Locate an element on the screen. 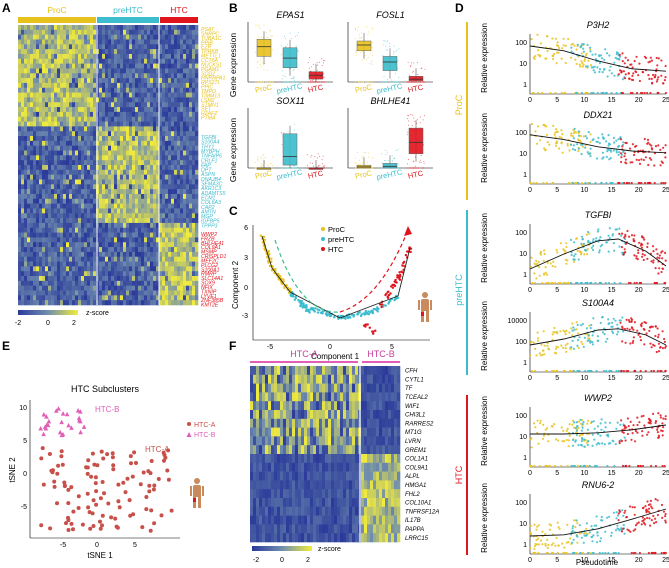 This screenshot has height=568, width=669. trajectory-cell is located at coordinates (364, 325).